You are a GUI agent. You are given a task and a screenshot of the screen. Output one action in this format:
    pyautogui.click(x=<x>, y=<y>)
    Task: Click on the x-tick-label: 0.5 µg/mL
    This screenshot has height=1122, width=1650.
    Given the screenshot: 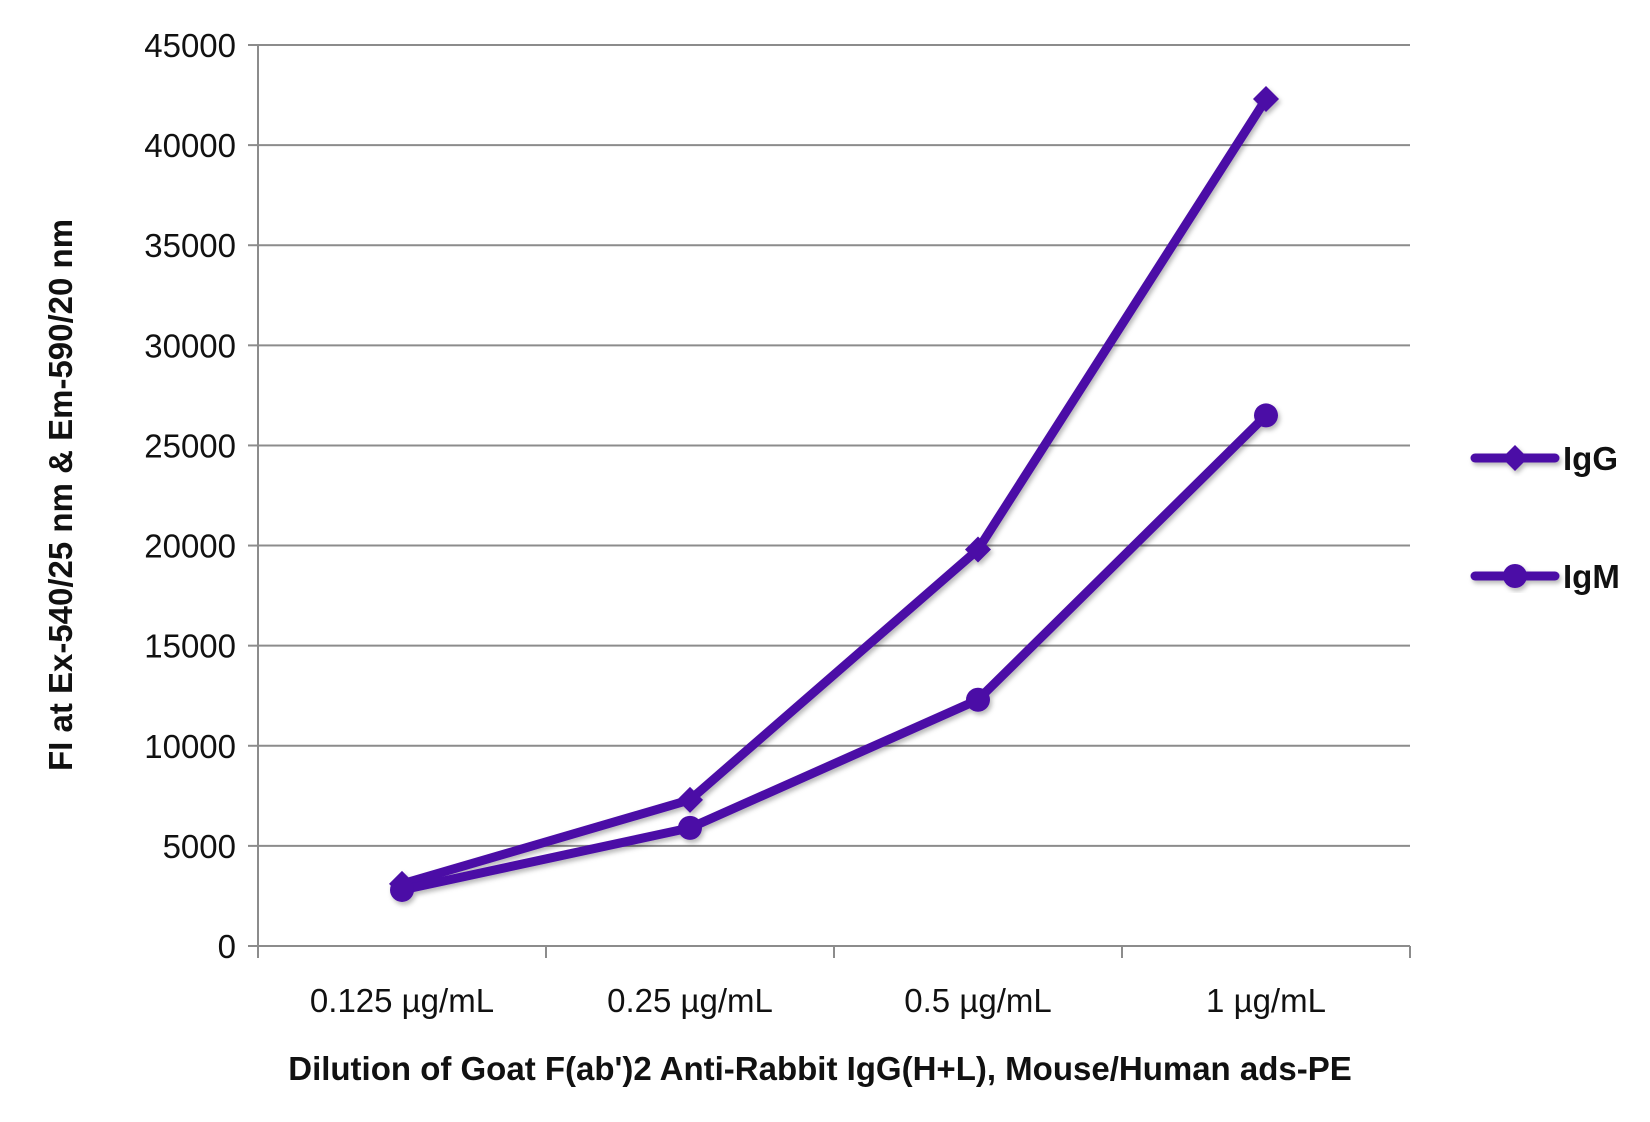 What is the action you would take?
    pyautogui.click(x=977, y=1000)
    